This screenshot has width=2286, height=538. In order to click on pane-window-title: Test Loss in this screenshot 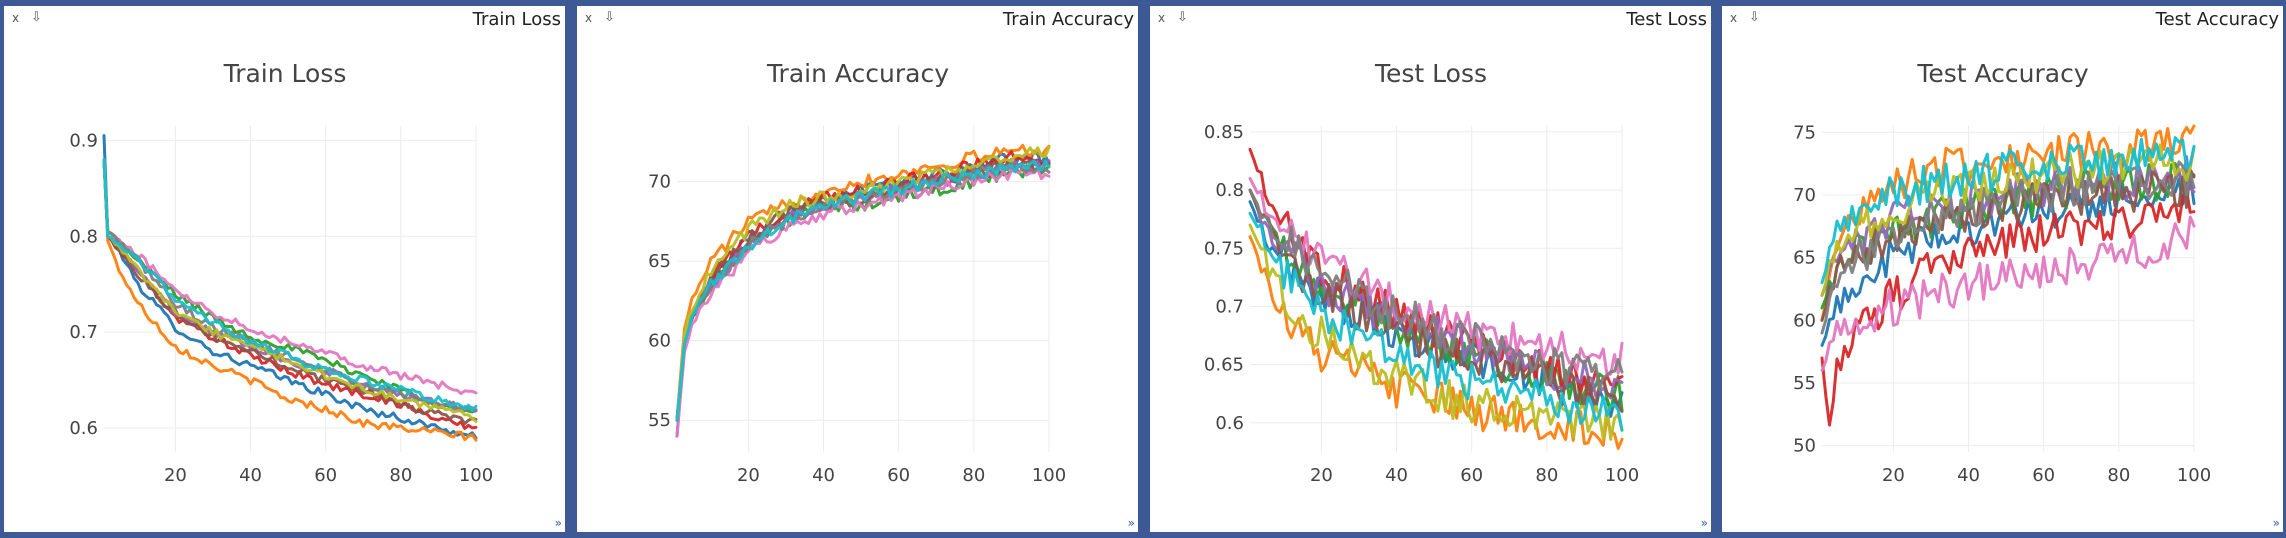, I will do `click(1666, 19)`.